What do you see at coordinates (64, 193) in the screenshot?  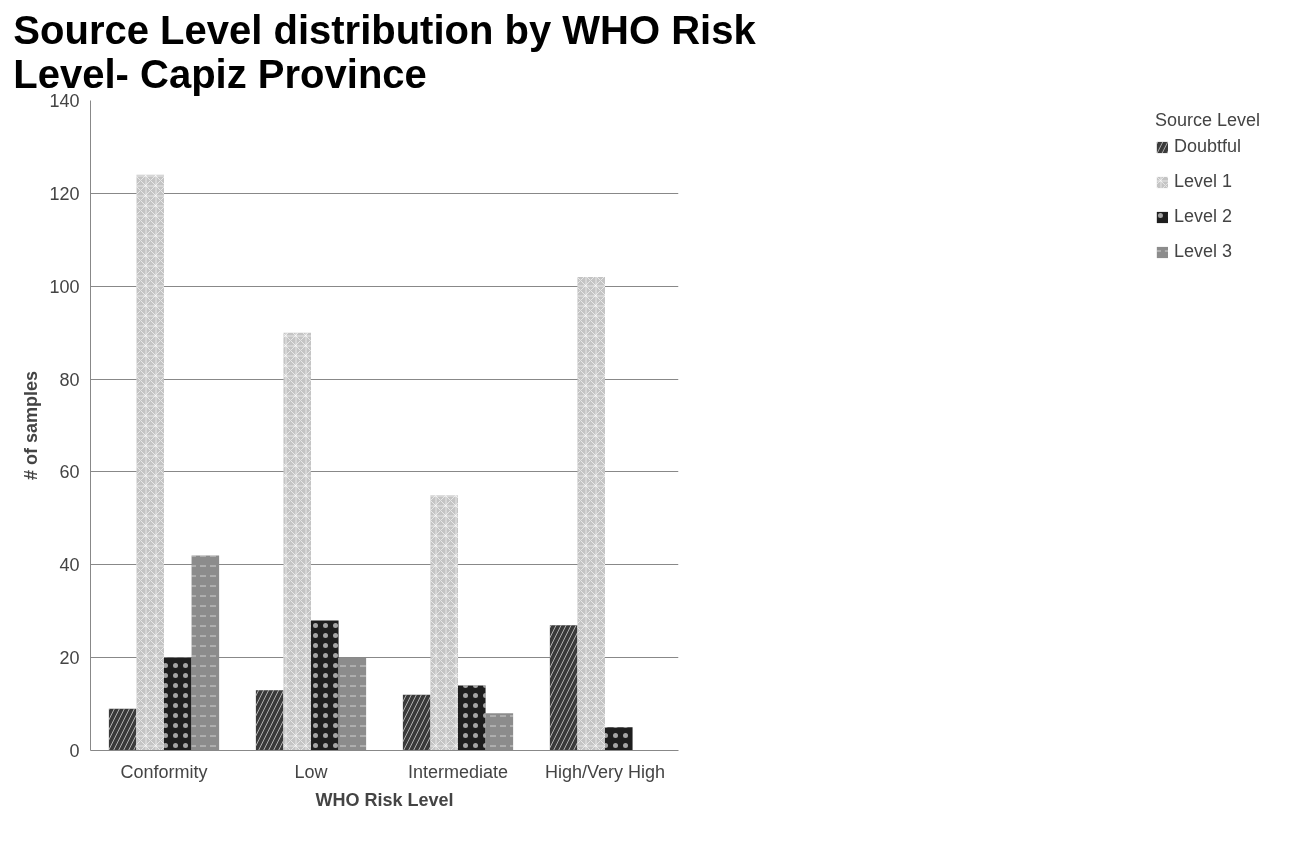 I see `y-tick-label: 120` at bounding box center [64, 193].